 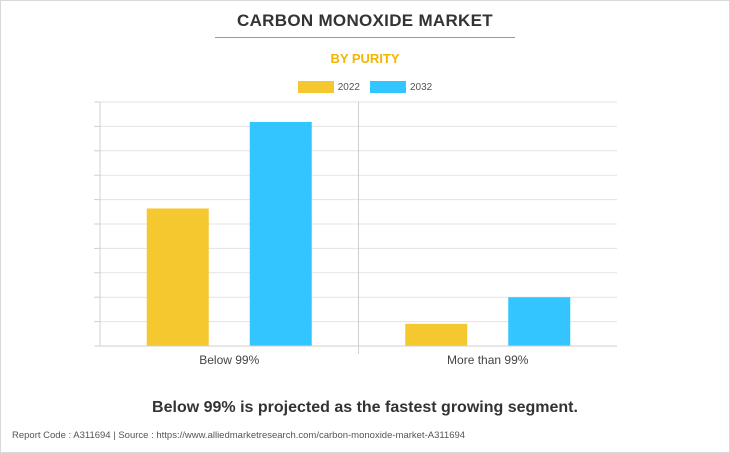 What do you see at coordinates (365, 37) in the screenshot?
I see `title-divider` at bounding box center [365, 37].